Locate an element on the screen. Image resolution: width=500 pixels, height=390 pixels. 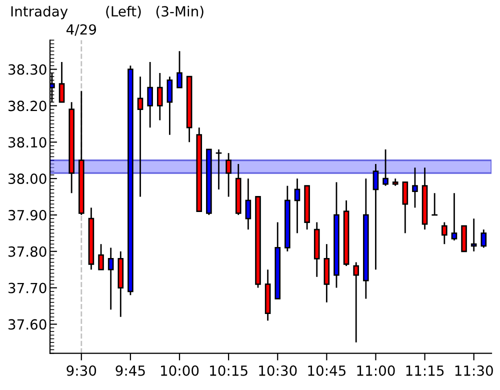
chart-subtitle: (Left) (3-Min) is located at coordinates (155, 12).